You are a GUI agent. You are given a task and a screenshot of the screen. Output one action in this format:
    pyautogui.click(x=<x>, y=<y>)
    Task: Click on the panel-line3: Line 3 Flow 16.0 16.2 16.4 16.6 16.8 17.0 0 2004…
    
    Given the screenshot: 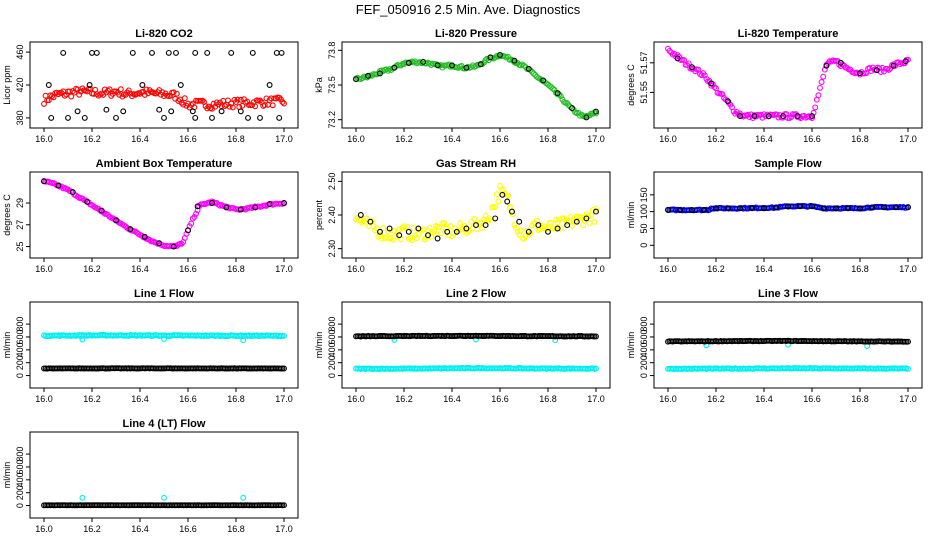 What is the action you would take?
    pyautogui.click(x=774, y=346)
    